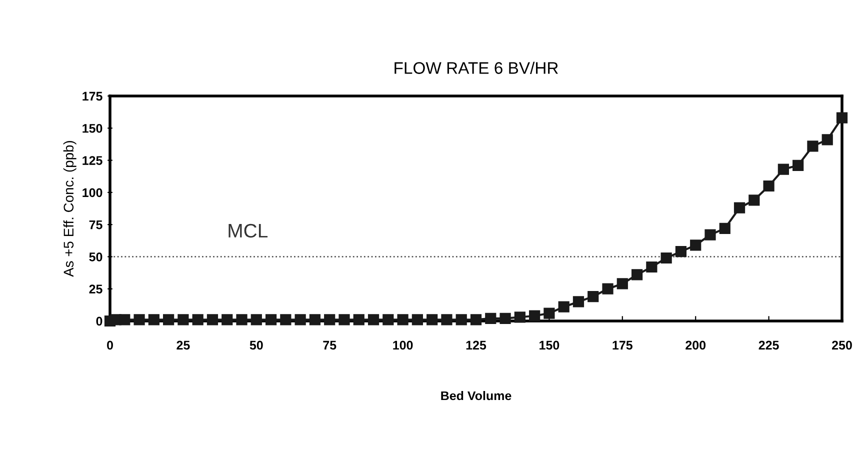 This screenshot has width=861, height=471. Describe the element at coordinates (329, 345) in the screenshot. I see `x-tick-label: 75` at that location.